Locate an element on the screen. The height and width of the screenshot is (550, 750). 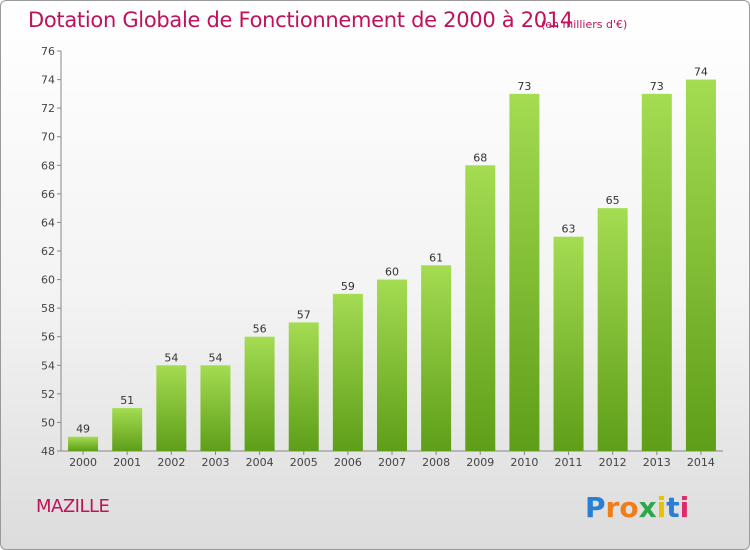
data-label: 74 is located at coordinates (701, 72).